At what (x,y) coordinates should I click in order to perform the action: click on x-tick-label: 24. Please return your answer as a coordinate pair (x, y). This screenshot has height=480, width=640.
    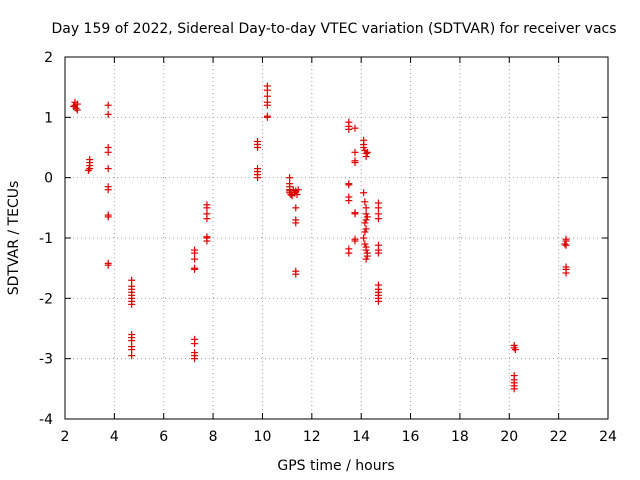
    Looking at the image, I should click on (608, 437).